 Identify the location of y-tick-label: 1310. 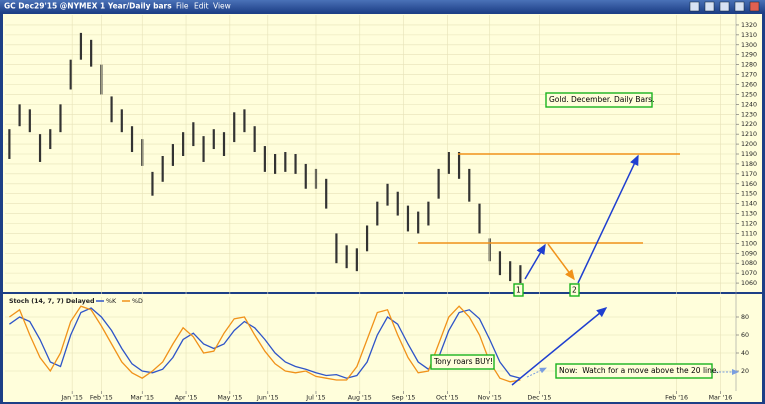
(749, 35).